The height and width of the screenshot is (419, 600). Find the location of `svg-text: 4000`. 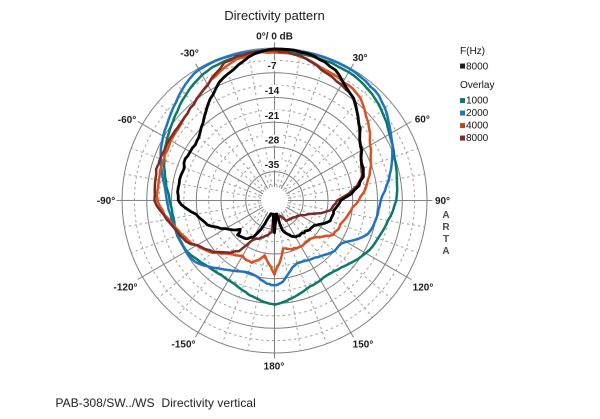

svg-text: 4000 is located at coordinates (477, 126).